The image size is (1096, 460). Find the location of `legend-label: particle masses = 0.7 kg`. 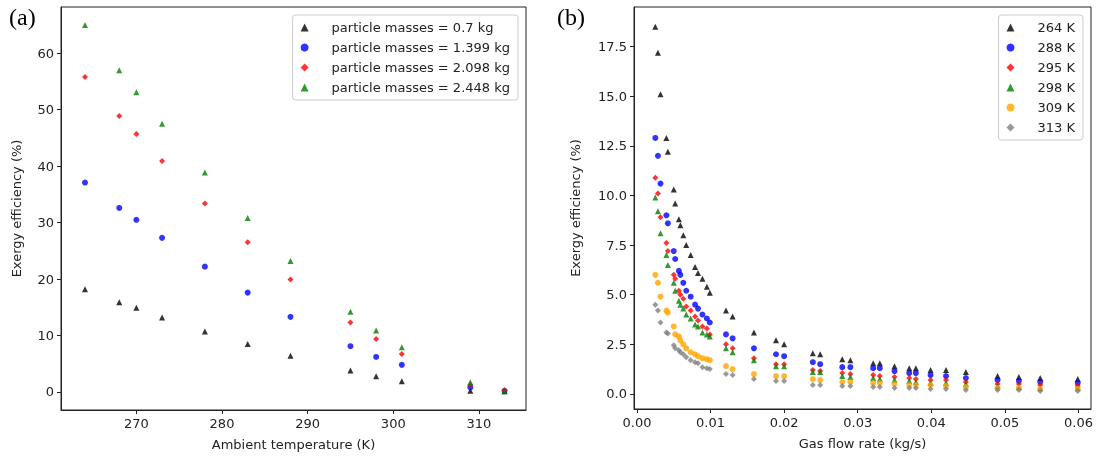

legend-label: particle masses = 0.7 kg is located at coordinates (412, 27).